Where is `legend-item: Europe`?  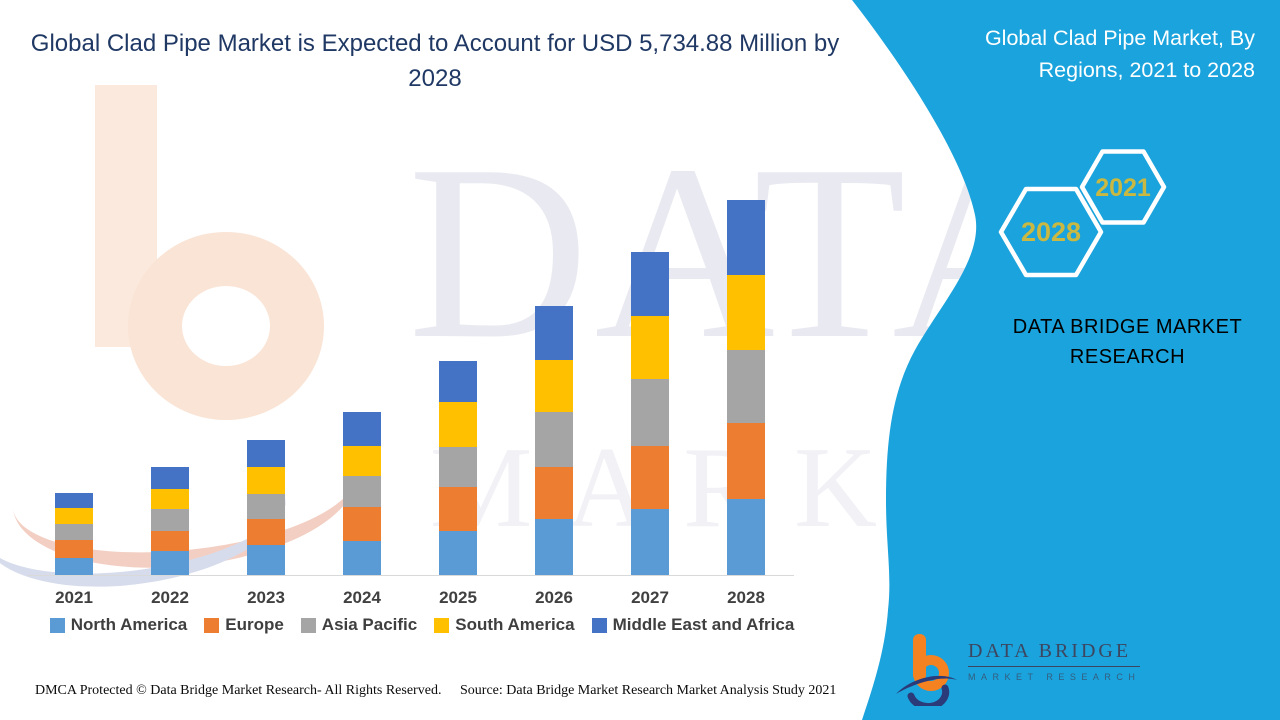 legend-item: Europe is located at coordinates (244, 625).